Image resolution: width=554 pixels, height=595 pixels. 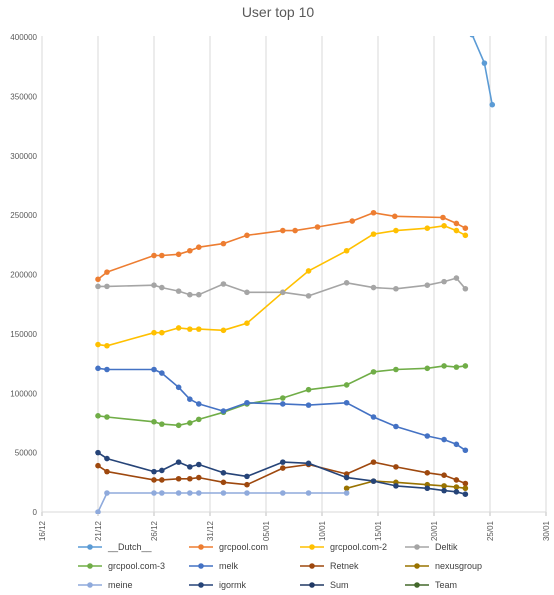 I want to click on x-tick-label: 15/01, so click(x=378, y=530).